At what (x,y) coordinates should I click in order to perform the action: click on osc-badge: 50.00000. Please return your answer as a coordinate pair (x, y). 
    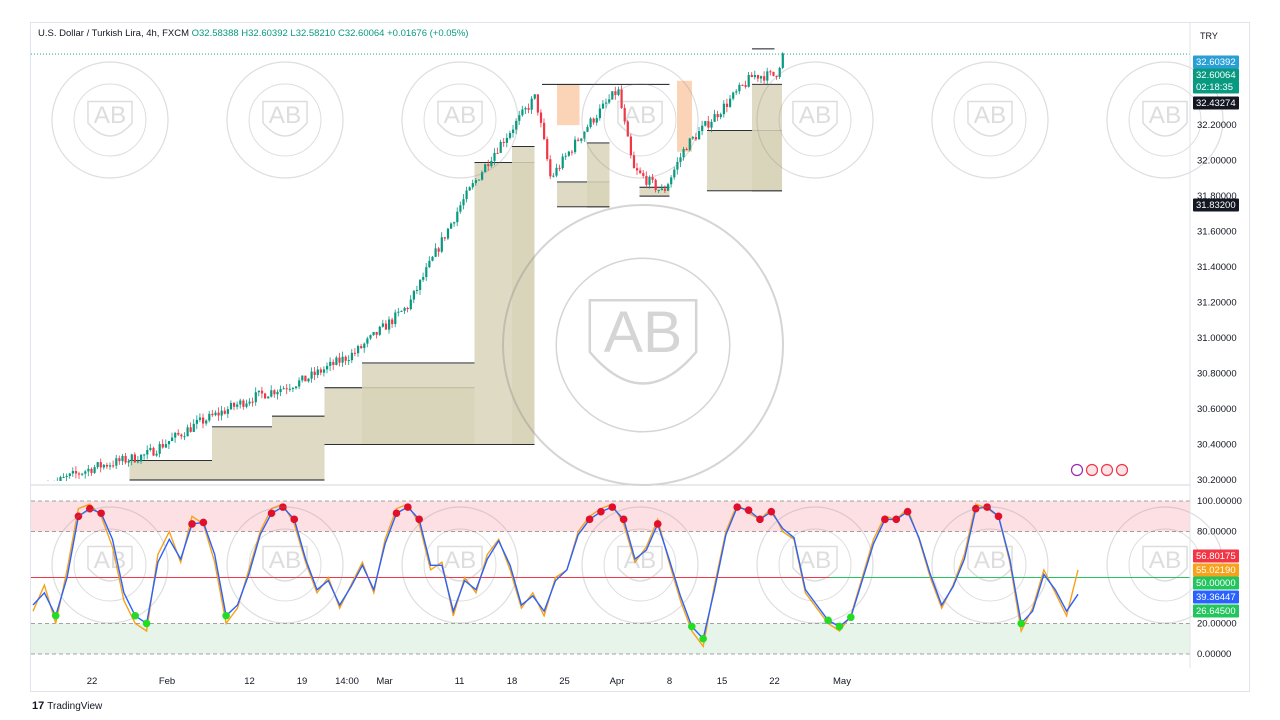
    Looking at the image, I should click on (1216, 583).